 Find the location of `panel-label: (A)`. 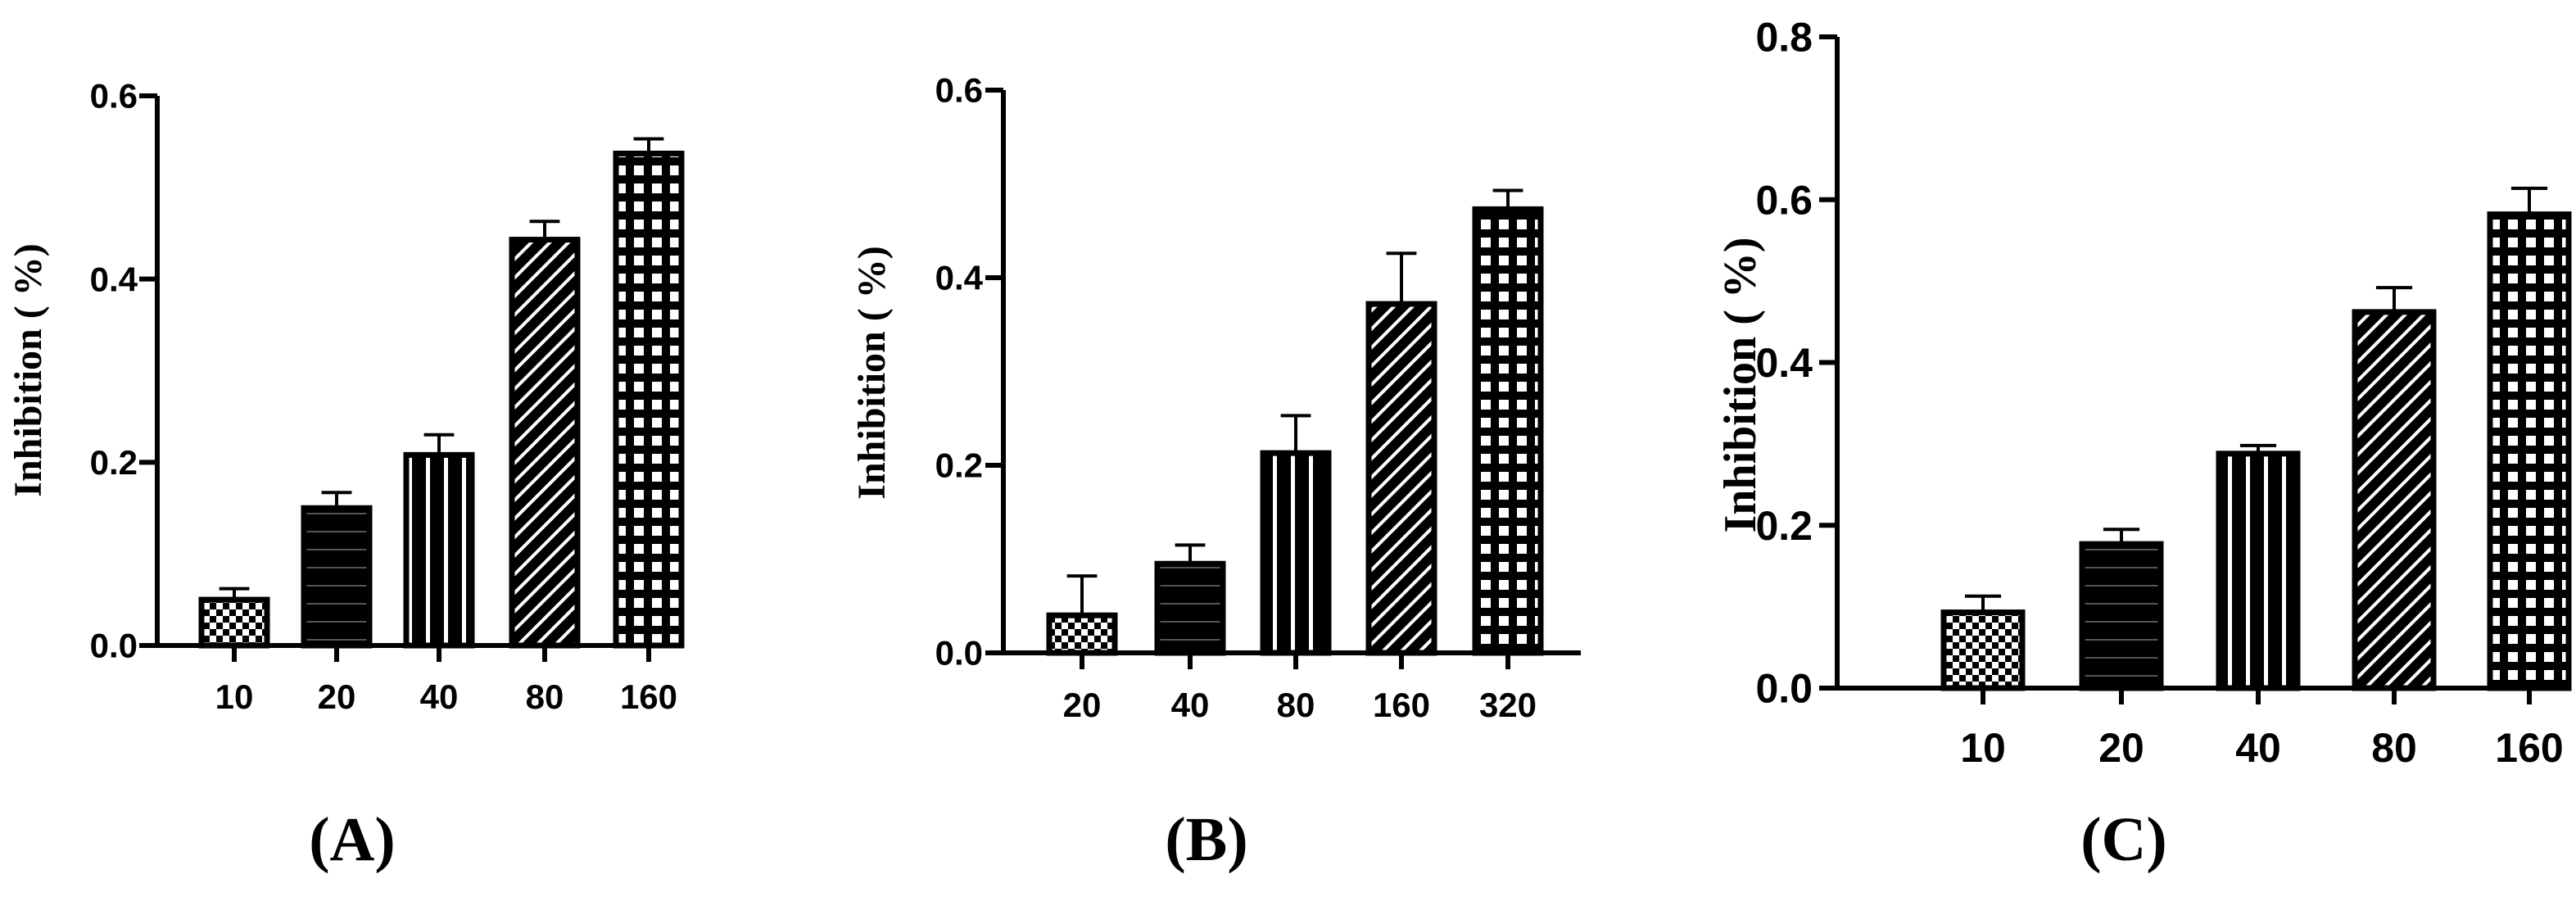

panel-label: (A) is located at coordinates (352, 840).